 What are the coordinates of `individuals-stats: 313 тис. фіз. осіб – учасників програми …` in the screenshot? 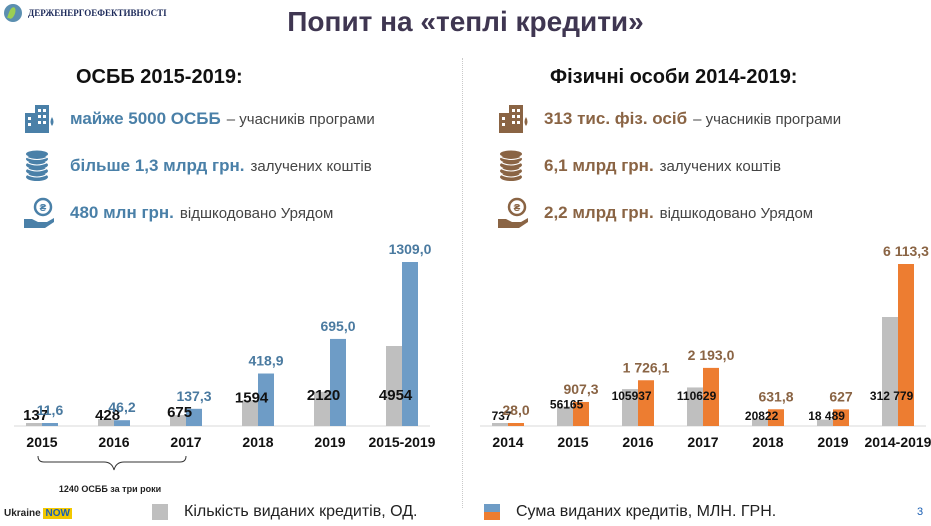 It's located at (668, 166).